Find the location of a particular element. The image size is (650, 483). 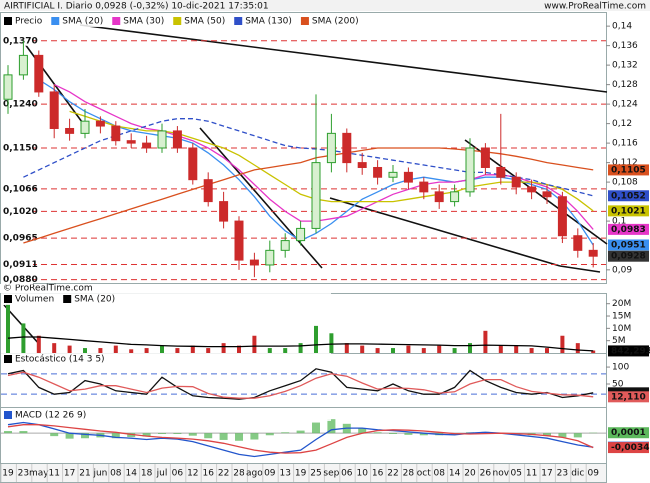

value-tag-label: 0,0928 is located at coordinates (628, 257).